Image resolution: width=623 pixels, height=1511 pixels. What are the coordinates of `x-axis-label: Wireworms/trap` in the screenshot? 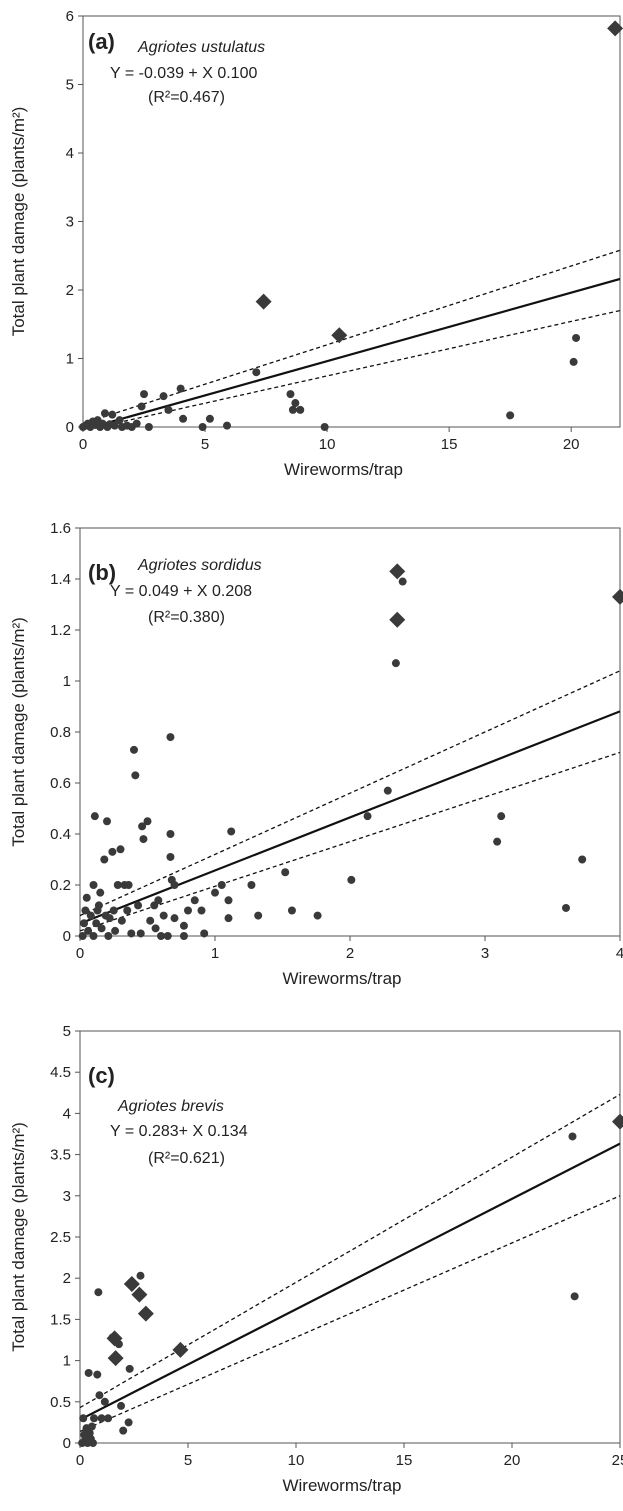 It's located at (341, 978).